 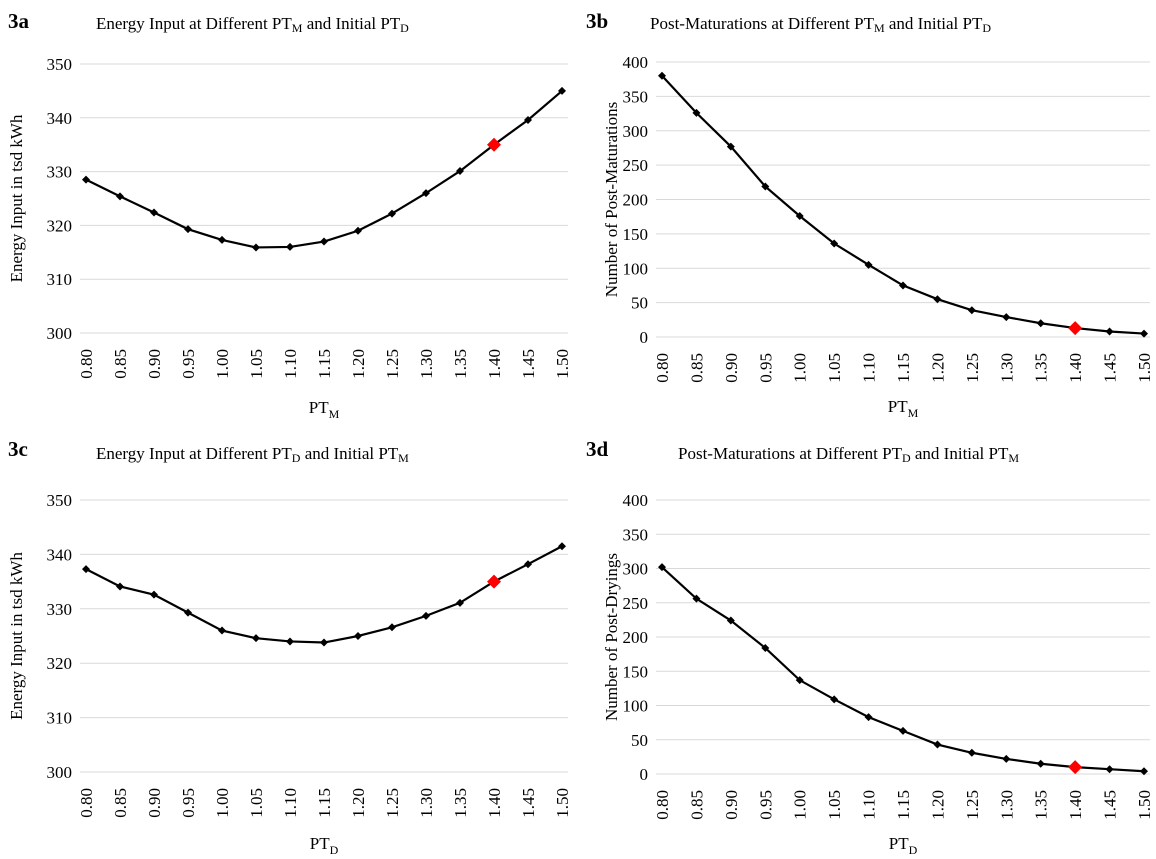 I want to click on y-tick-label: 350, so click(x=60, y=64).